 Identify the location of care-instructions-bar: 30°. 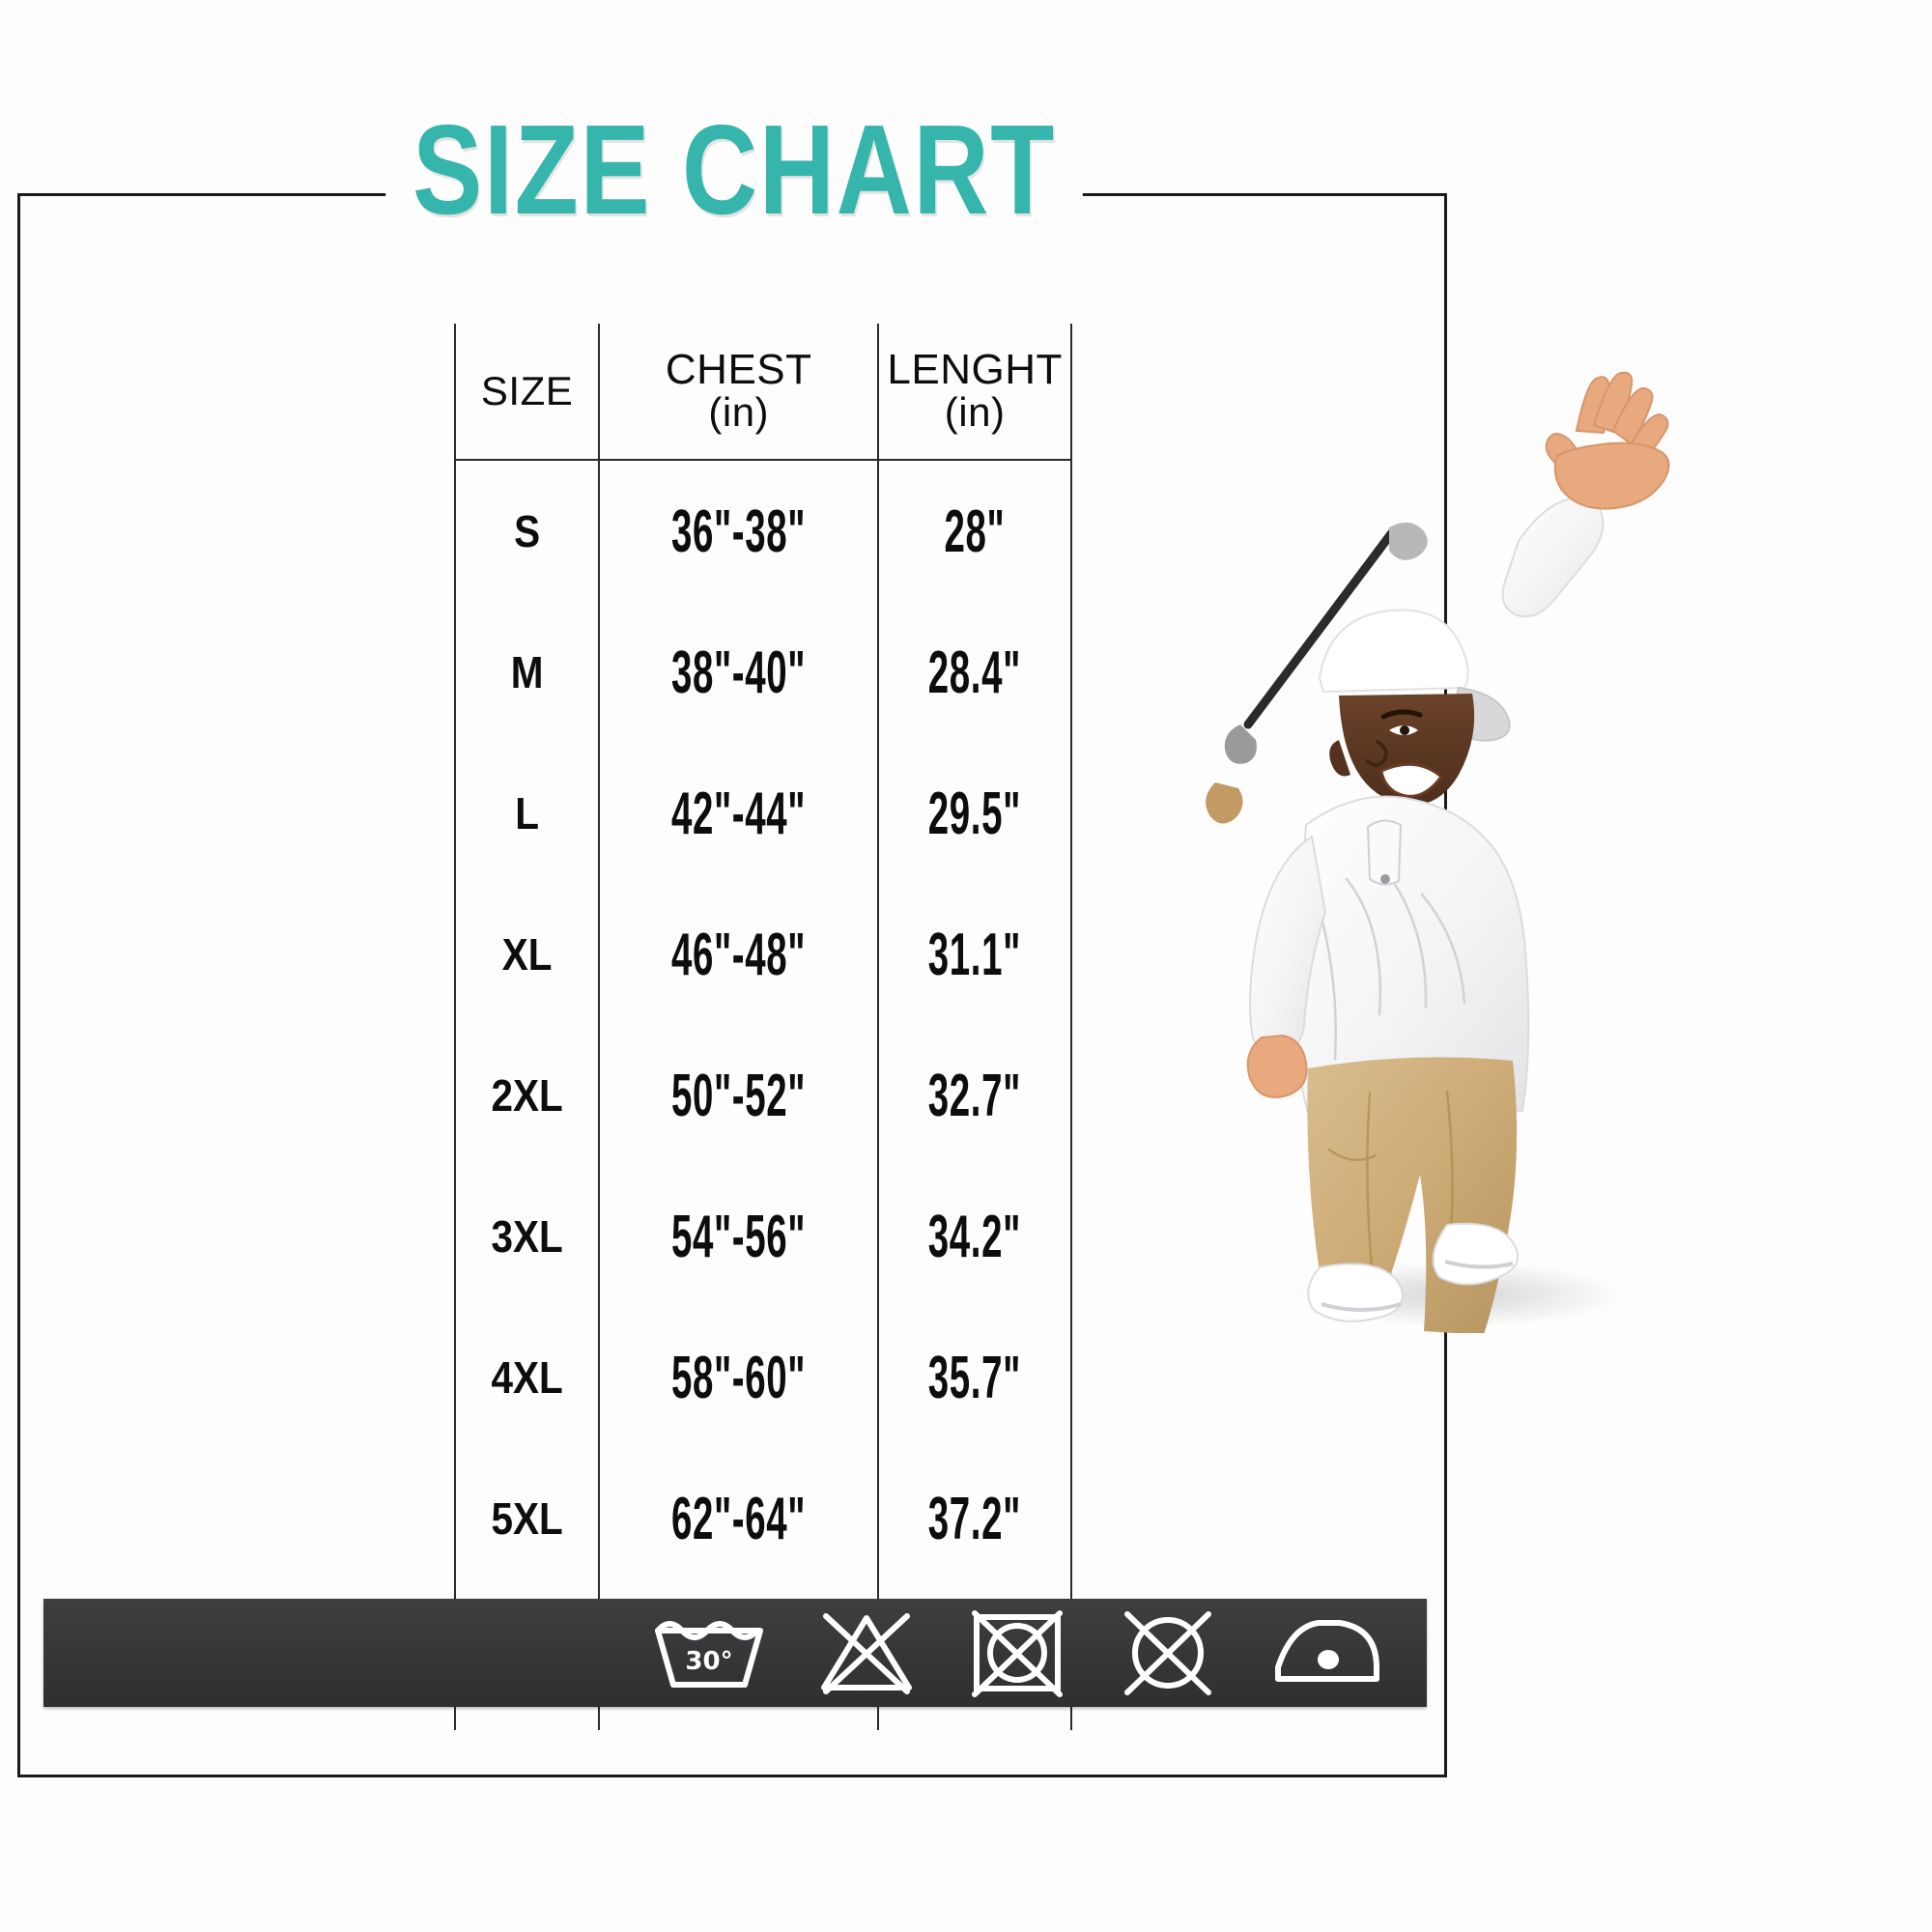
(735, 1653).